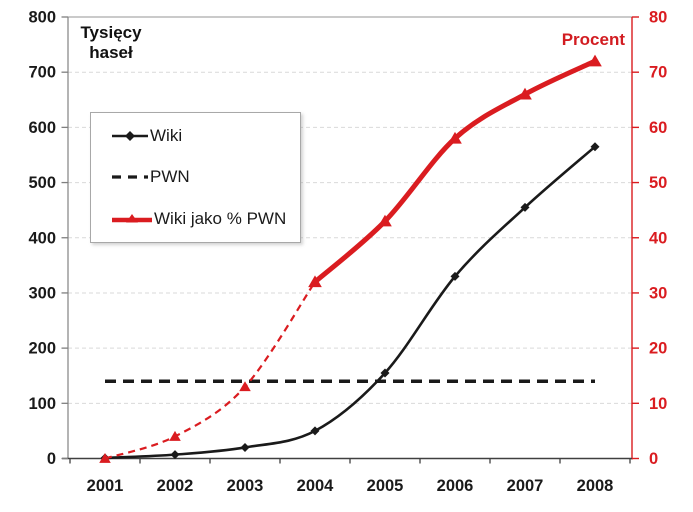  I want to click on left-axis-title: Tysięcy haseł, so click(111, 43).